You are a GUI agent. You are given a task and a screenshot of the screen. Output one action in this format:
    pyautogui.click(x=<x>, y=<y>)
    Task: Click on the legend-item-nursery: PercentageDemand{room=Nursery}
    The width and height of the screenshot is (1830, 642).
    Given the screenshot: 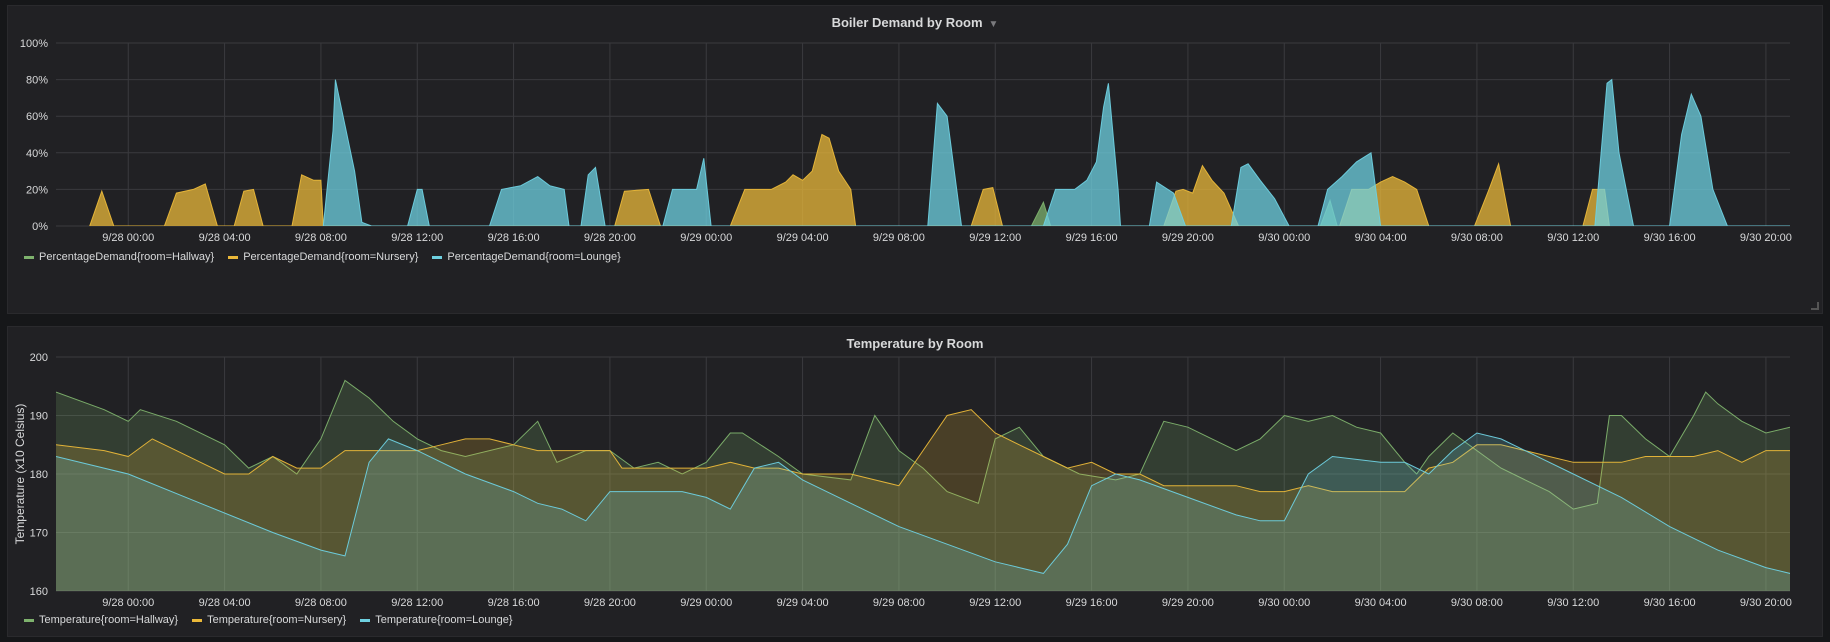 What is the action you would take?
    pyautogui.click(x=323, y=257)
    